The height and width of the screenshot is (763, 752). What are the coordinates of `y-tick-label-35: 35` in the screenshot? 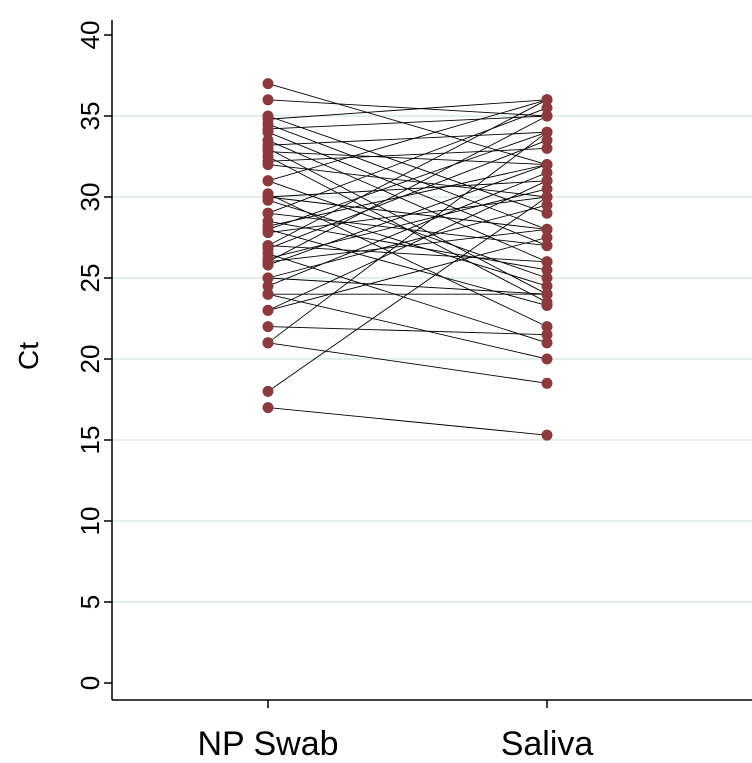 It's located at (90, 116).